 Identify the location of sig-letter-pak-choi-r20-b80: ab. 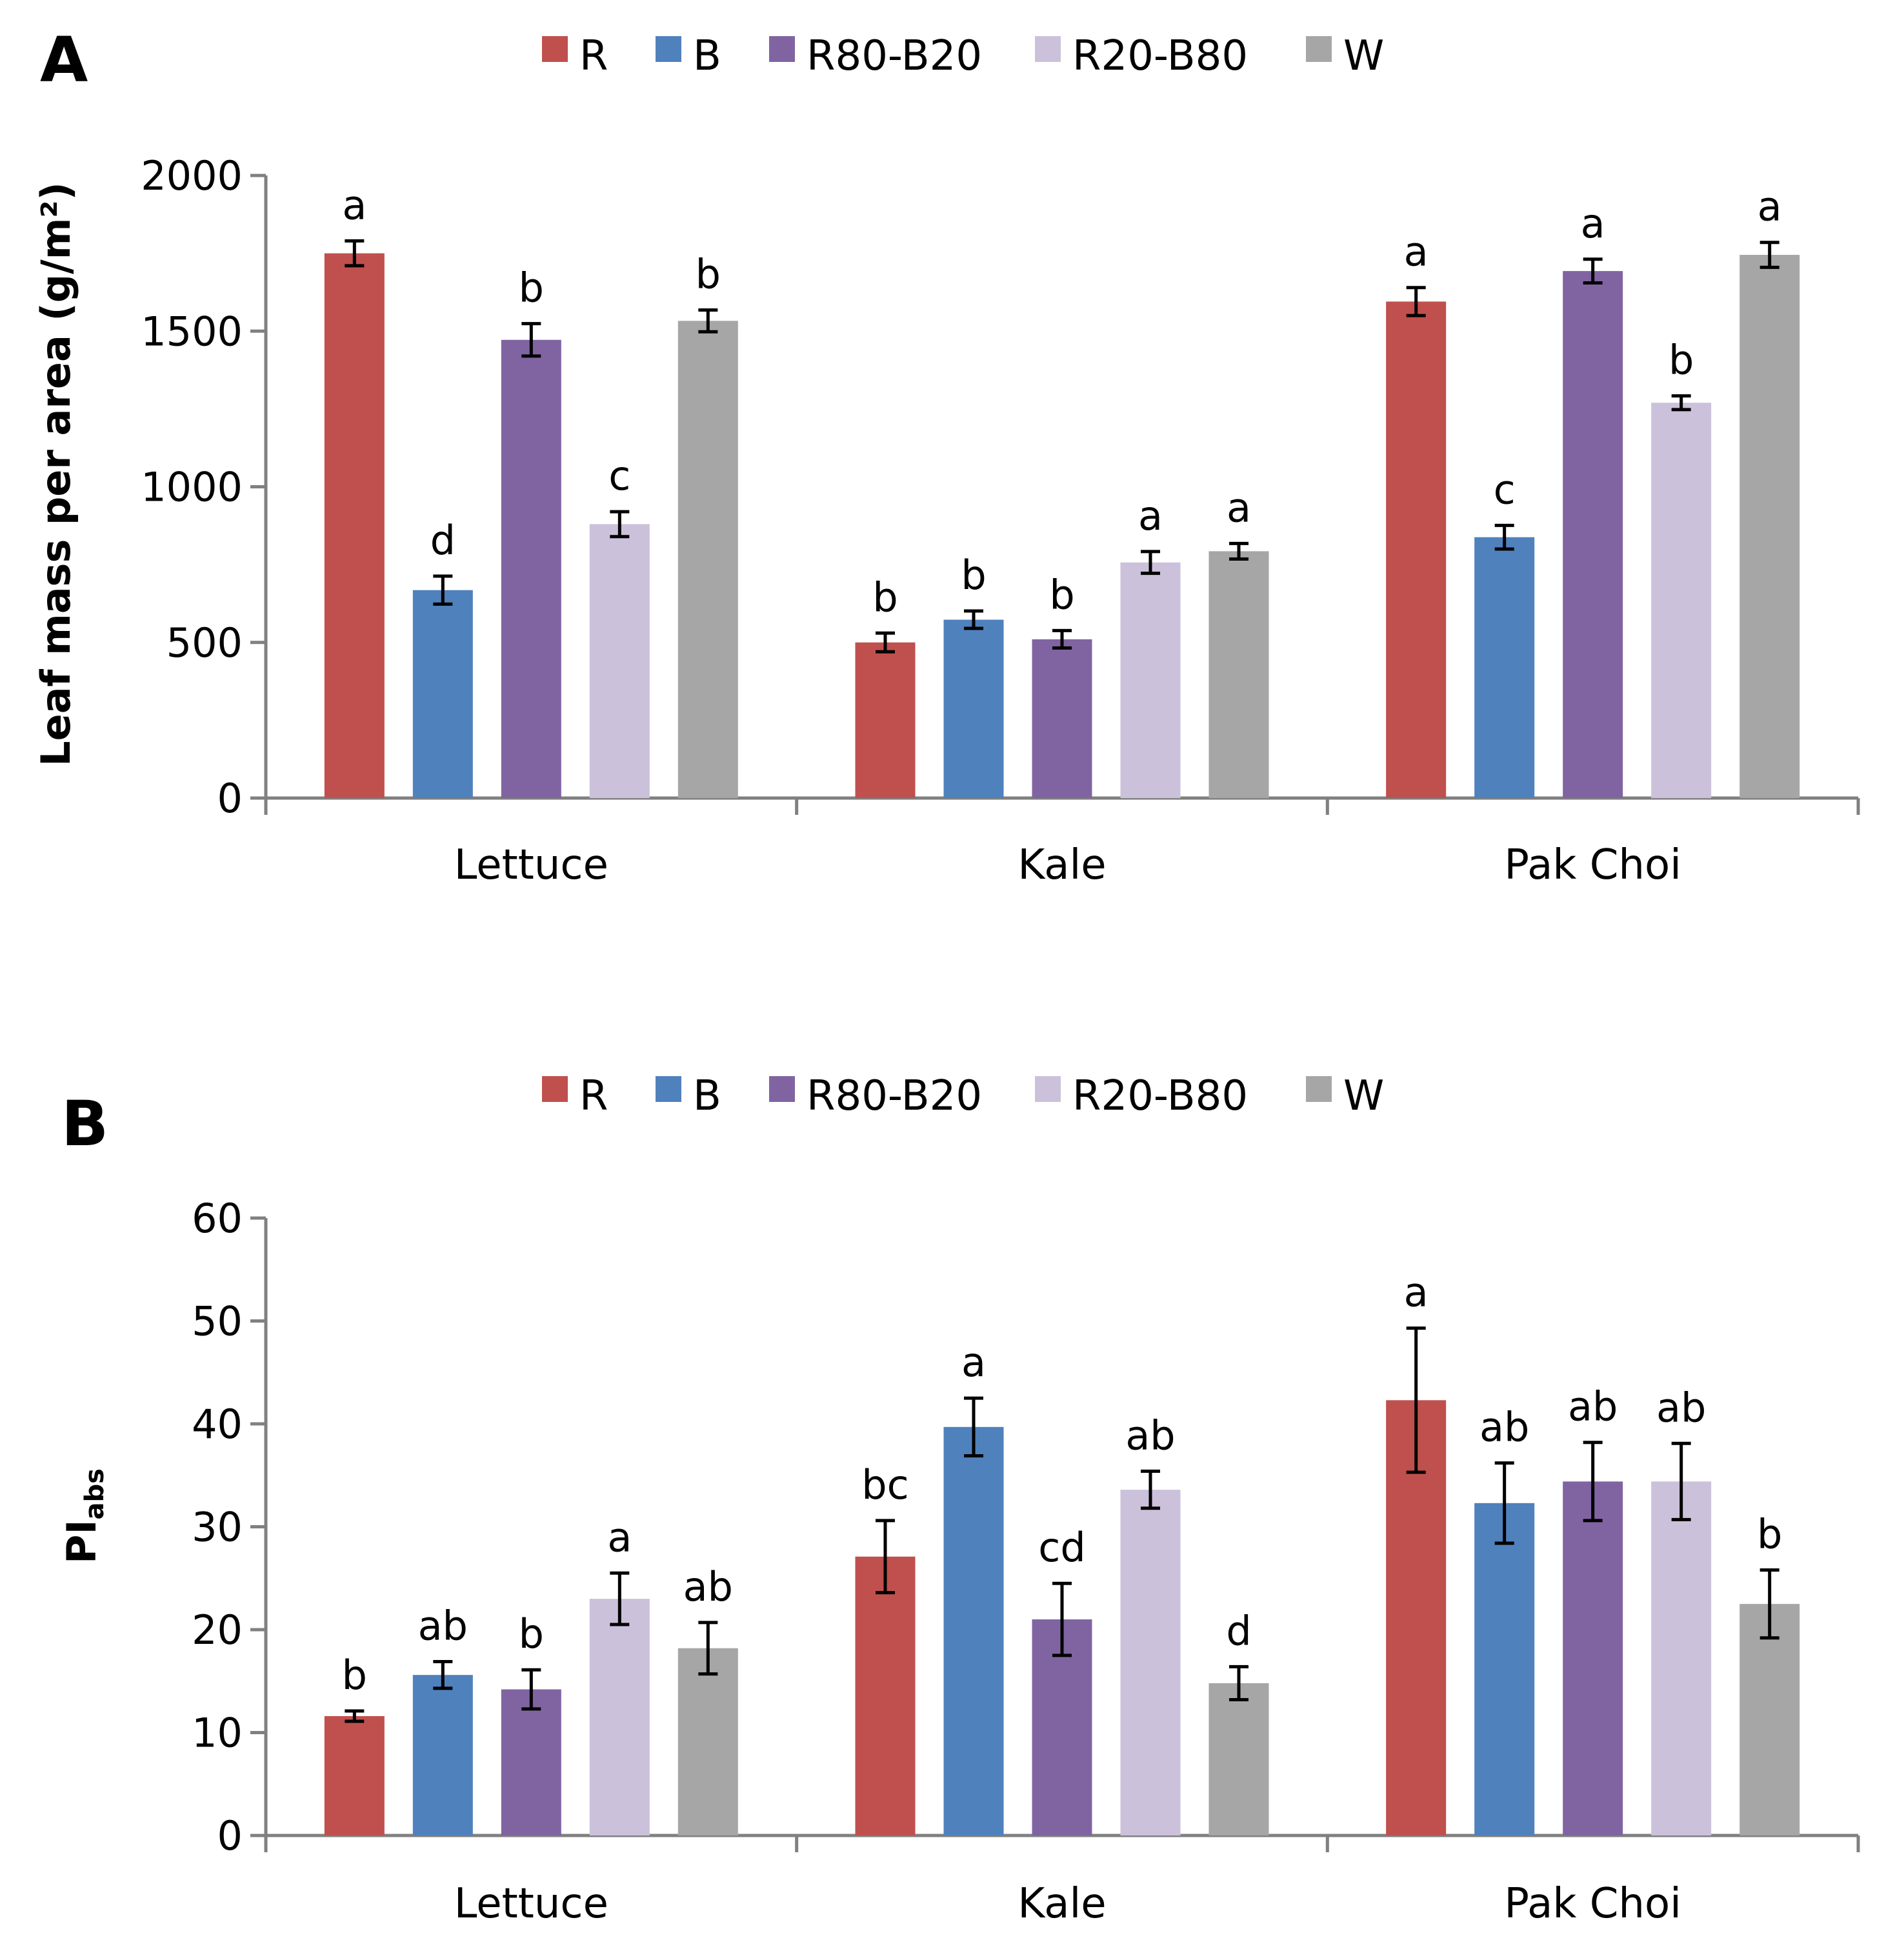
(1681, 1407).